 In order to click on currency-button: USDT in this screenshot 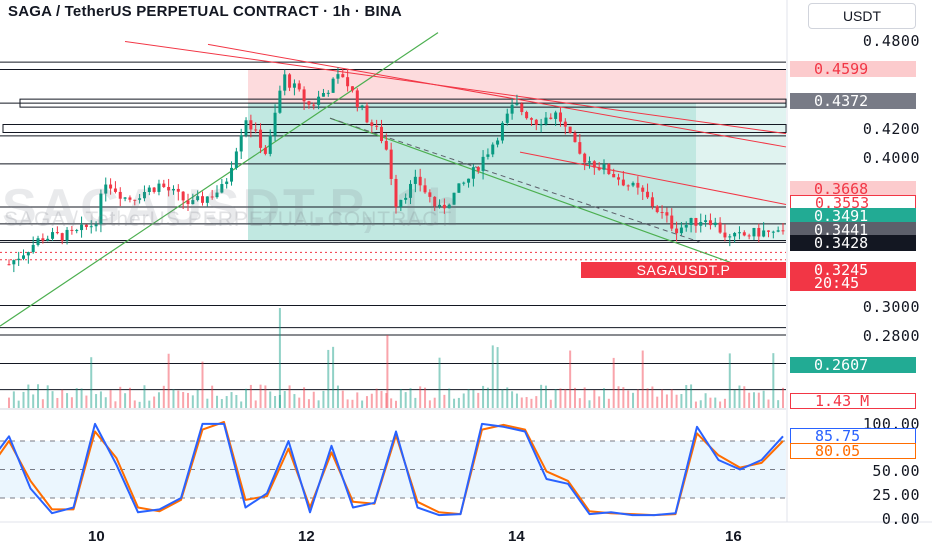, I will do `click(862, 16)`.